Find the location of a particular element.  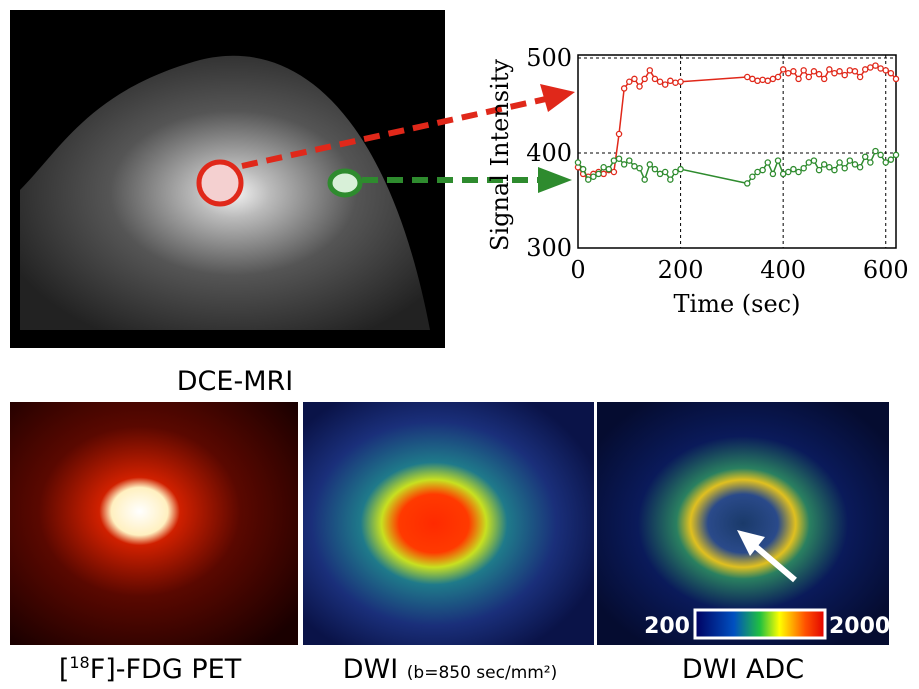

dwi-label-small: (b=850 sec/mm²) is located at coordinates (482, 673).